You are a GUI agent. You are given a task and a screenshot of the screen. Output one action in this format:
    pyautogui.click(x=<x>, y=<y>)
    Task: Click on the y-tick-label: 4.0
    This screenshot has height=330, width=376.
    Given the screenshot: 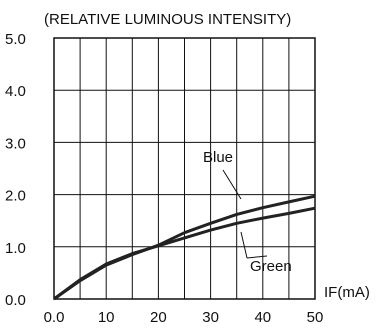 What is the action you would take?
    pyautogui.click(x=15, y=91)
    